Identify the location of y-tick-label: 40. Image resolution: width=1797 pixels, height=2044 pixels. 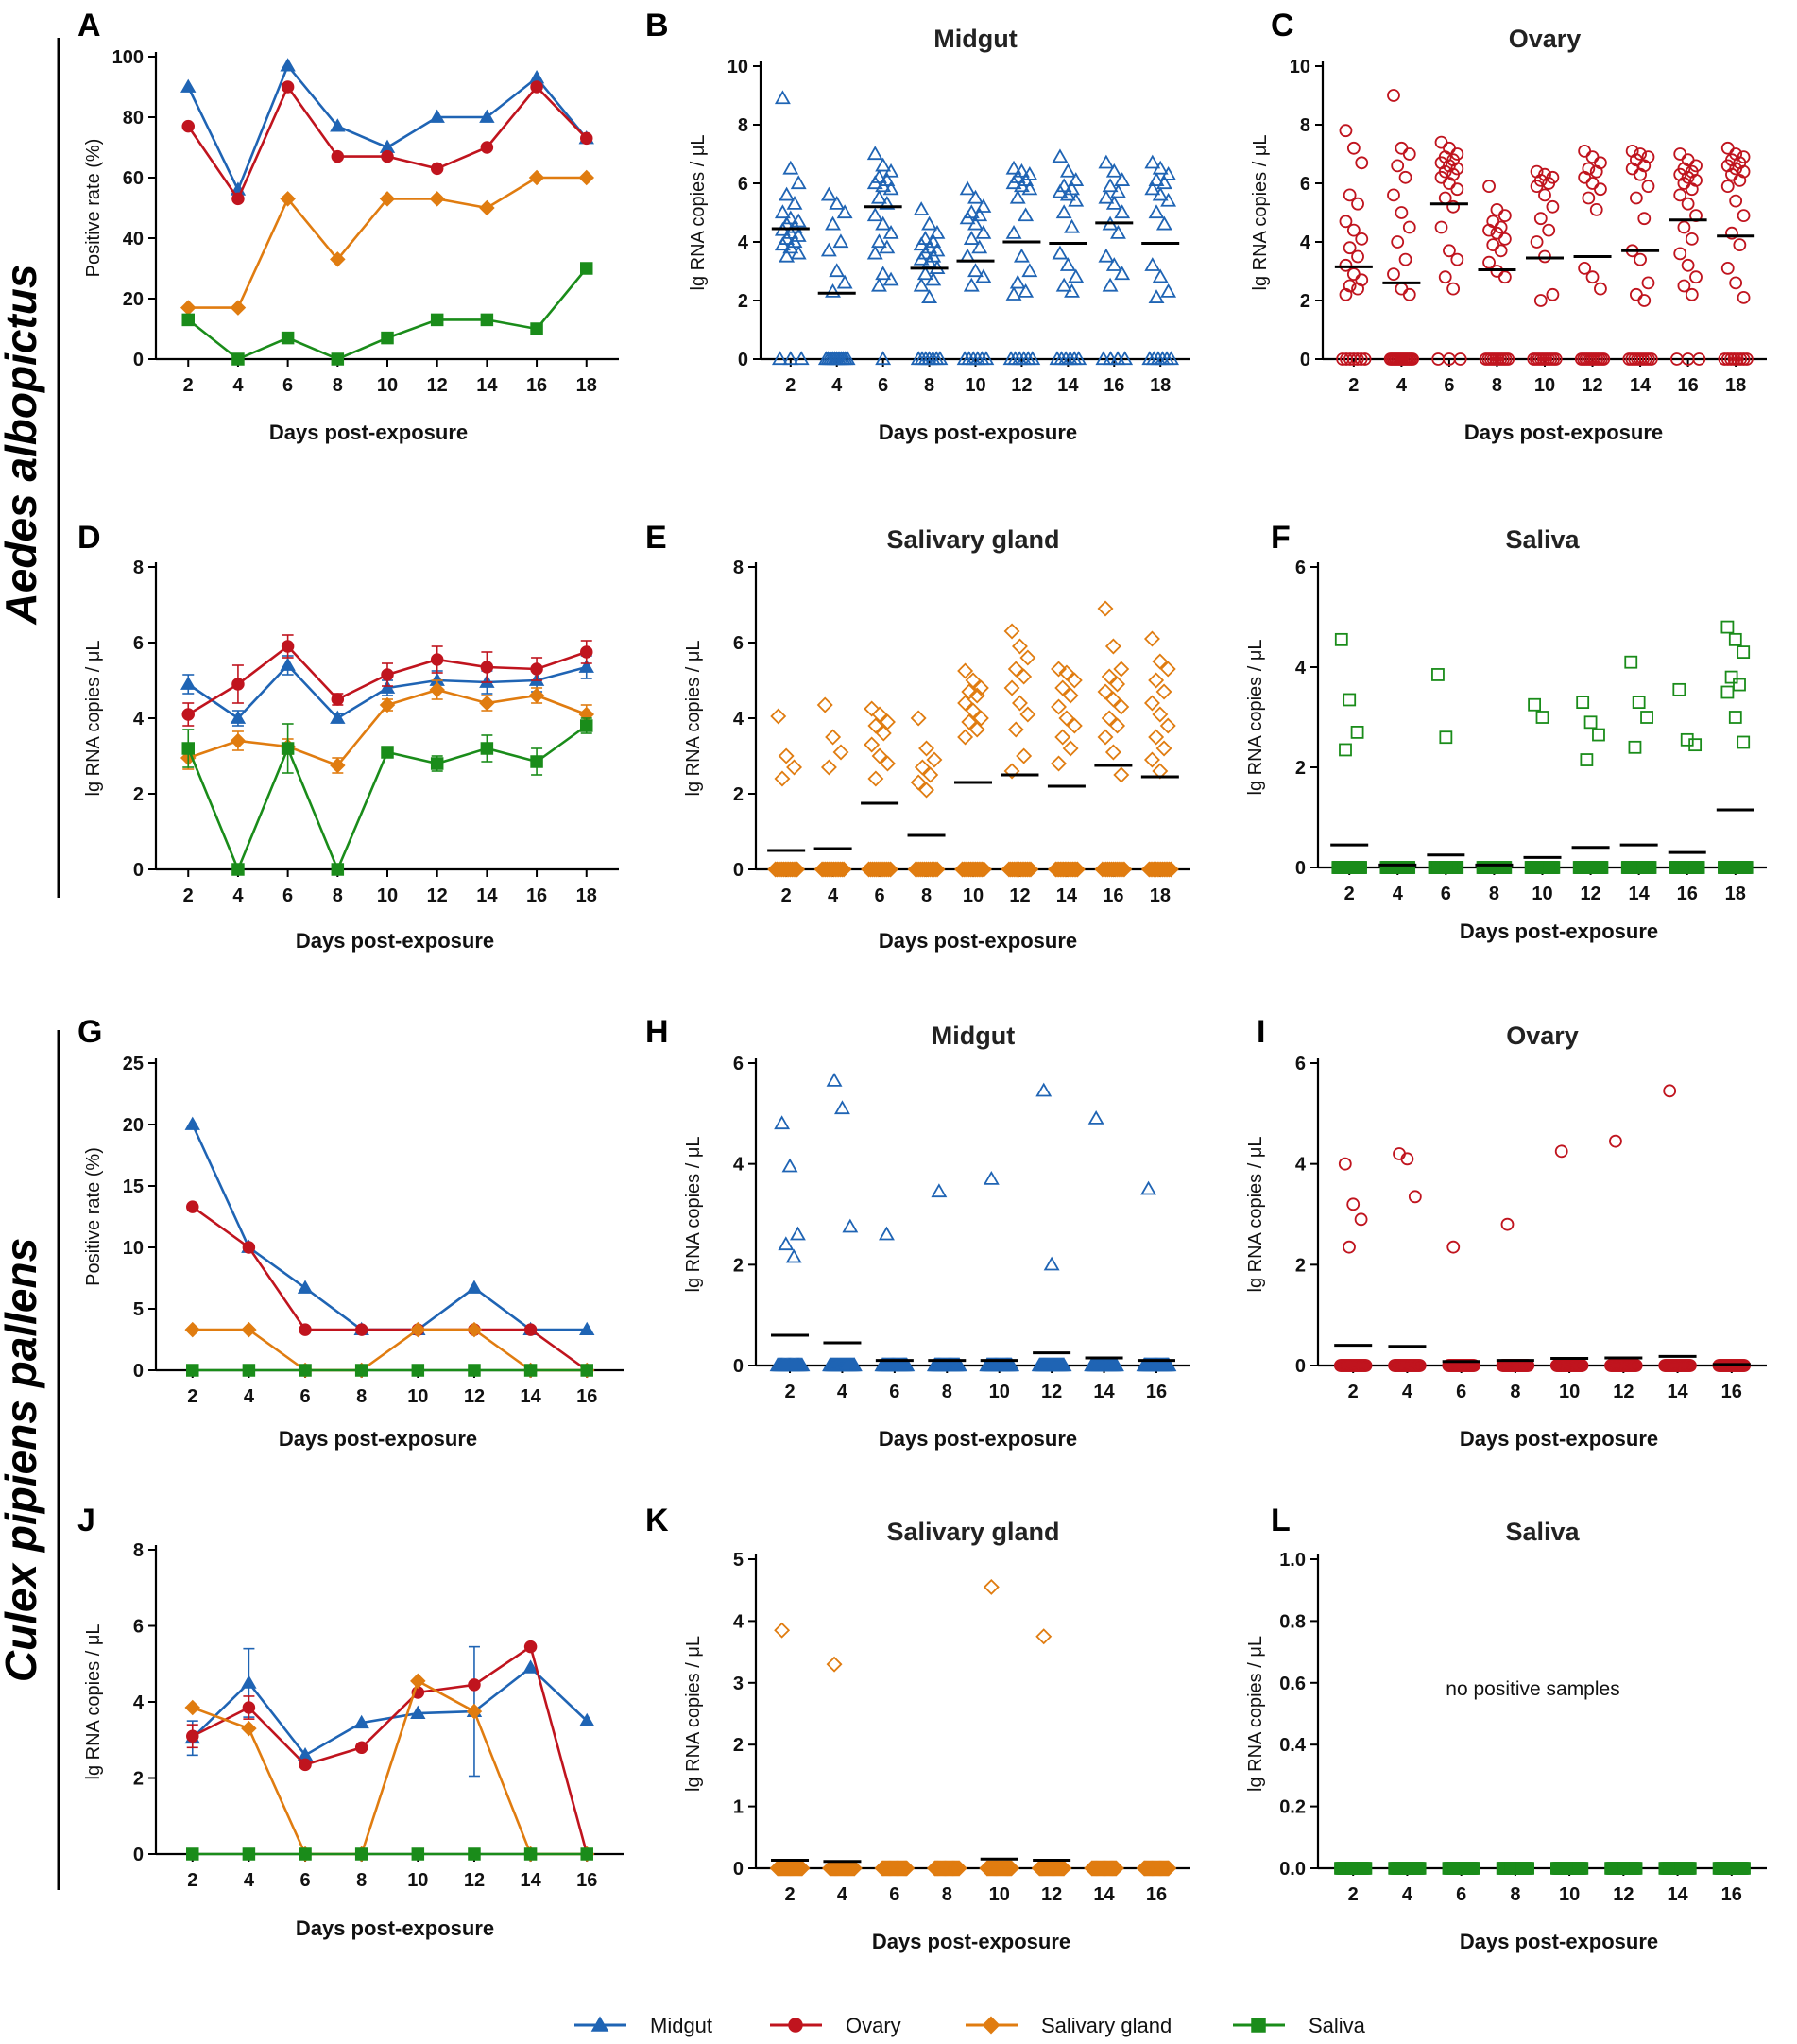
(133, 239).